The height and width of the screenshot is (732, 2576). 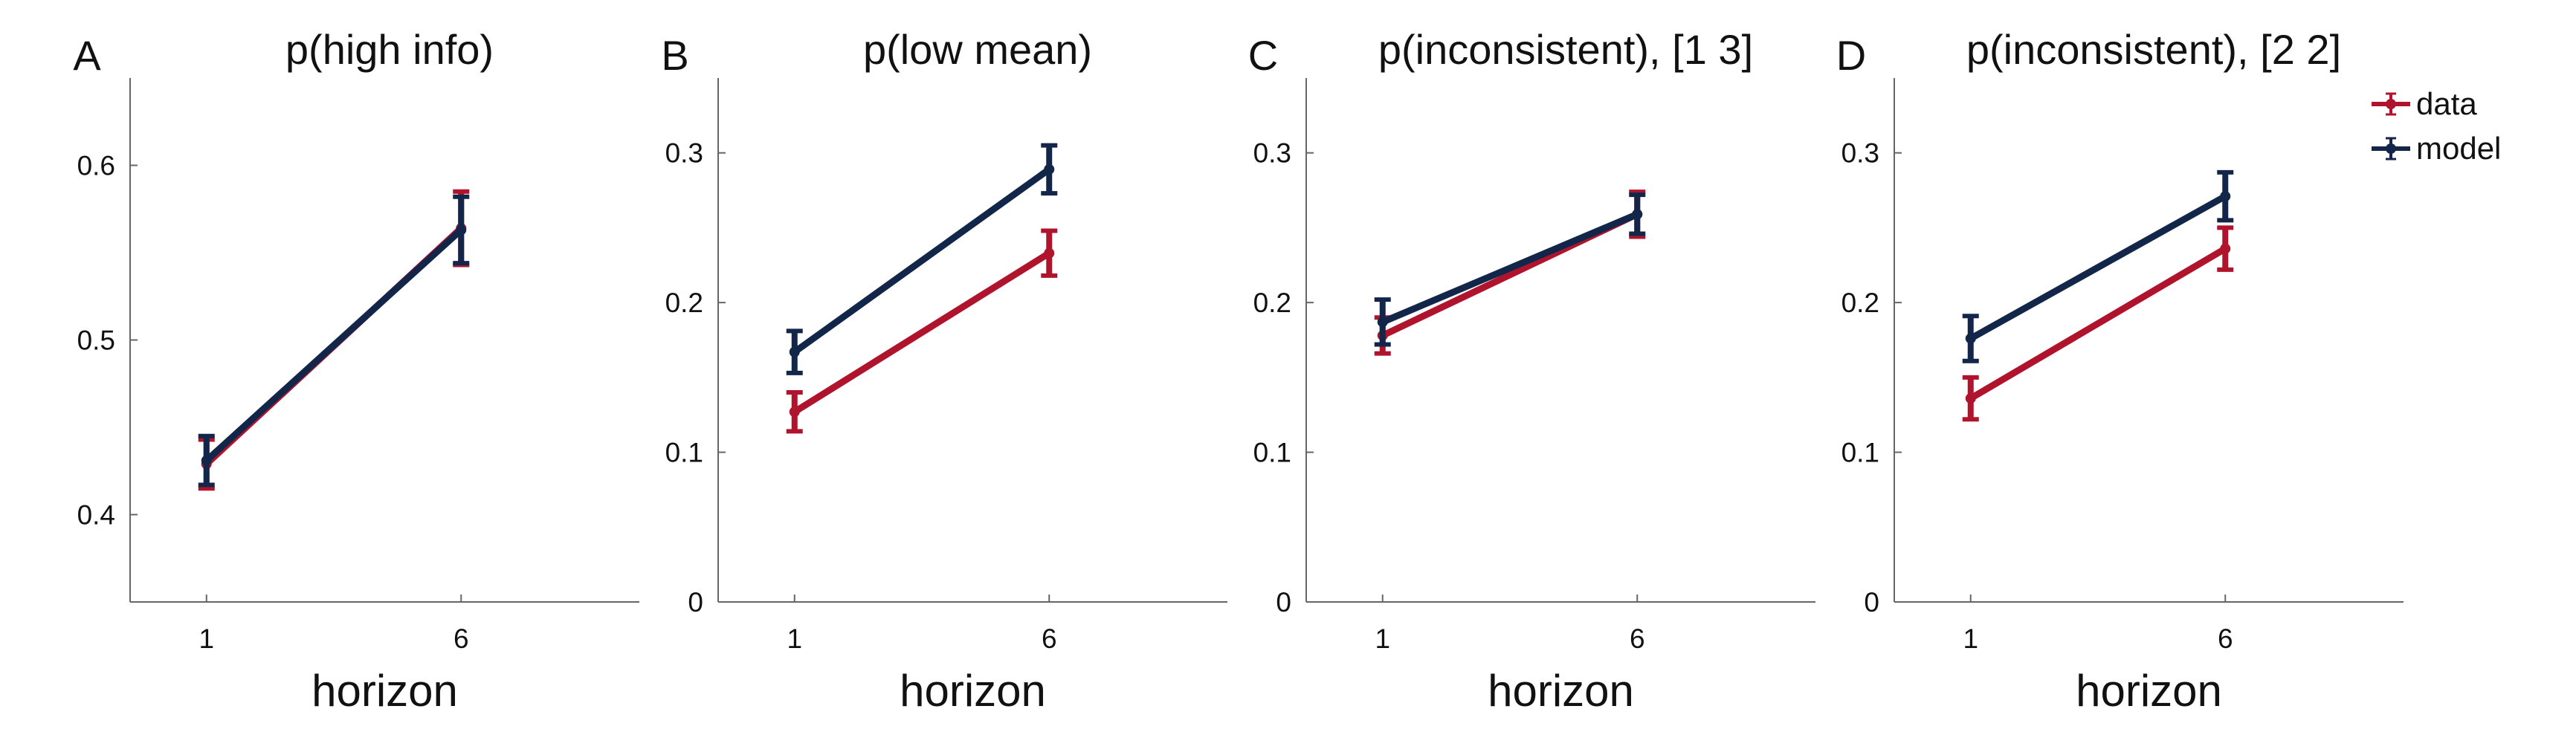 What do you see at coordinates (2391, 149) in the screenshot?
I see `legend-marker-model` at bounding box center [2391, 149].